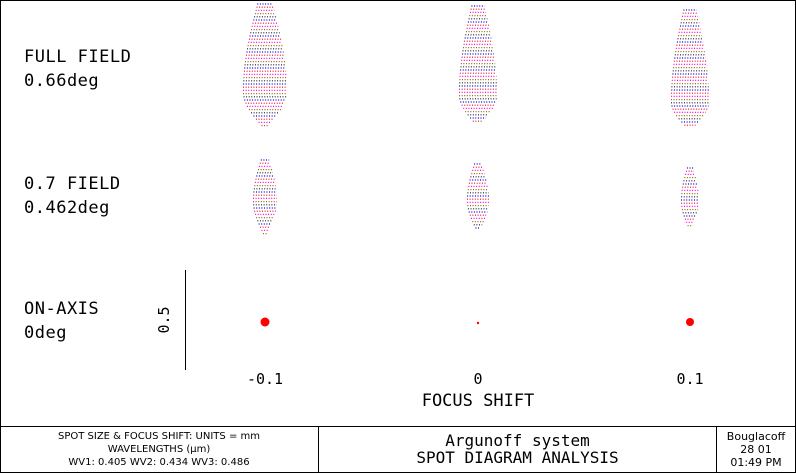  I want to click on field-angle: 0deg, so click(45, 333).